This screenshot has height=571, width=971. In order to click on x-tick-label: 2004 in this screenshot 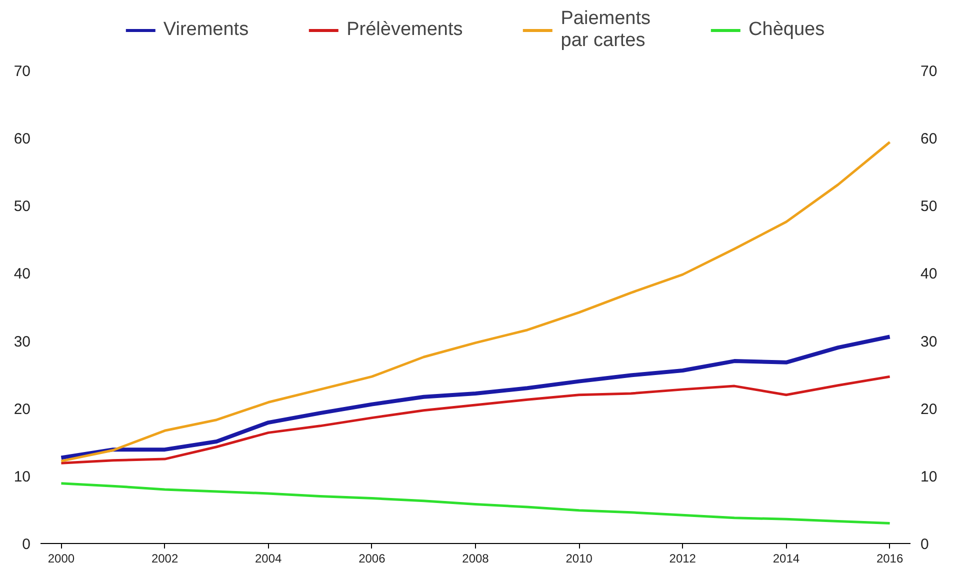, I will do `click(268, 559)`.